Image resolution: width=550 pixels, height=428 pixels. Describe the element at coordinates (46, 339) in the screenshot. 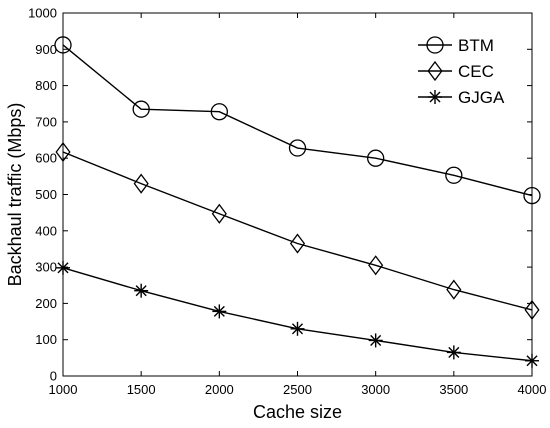

I see `y-tick-label: 100` at that location.